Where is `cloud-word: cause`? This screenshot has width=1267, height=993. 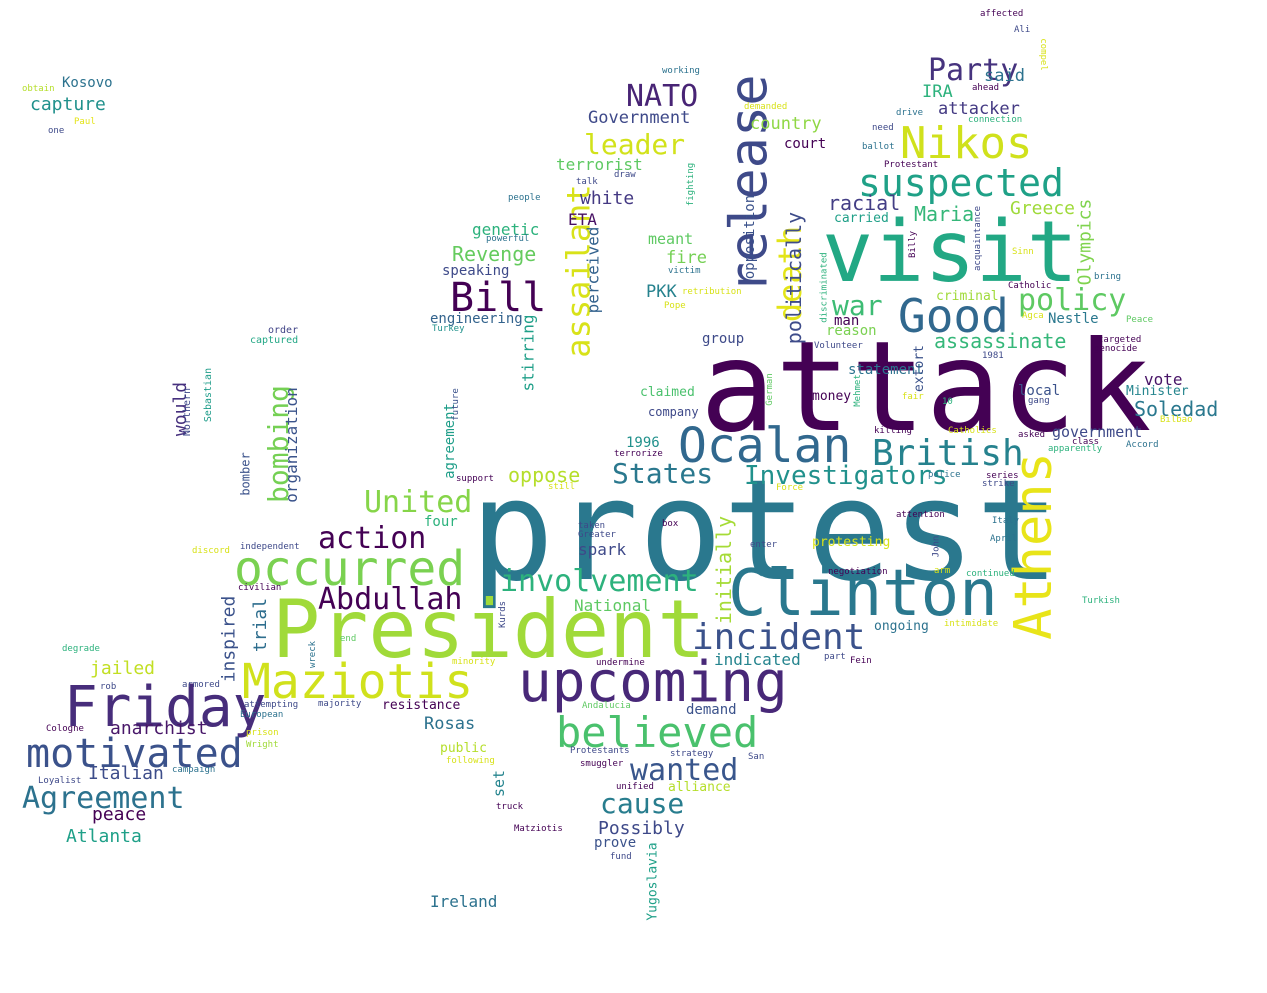 cloud-word: cause is located at coordinates (642, 803).